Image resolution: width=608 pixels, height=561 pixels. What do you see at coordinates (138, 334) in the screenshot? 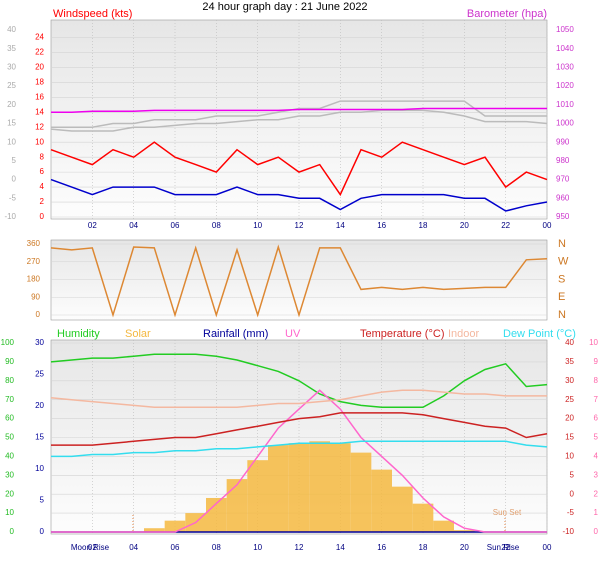
I see `legend-entry: Solar` at bounding box center [138, 334].